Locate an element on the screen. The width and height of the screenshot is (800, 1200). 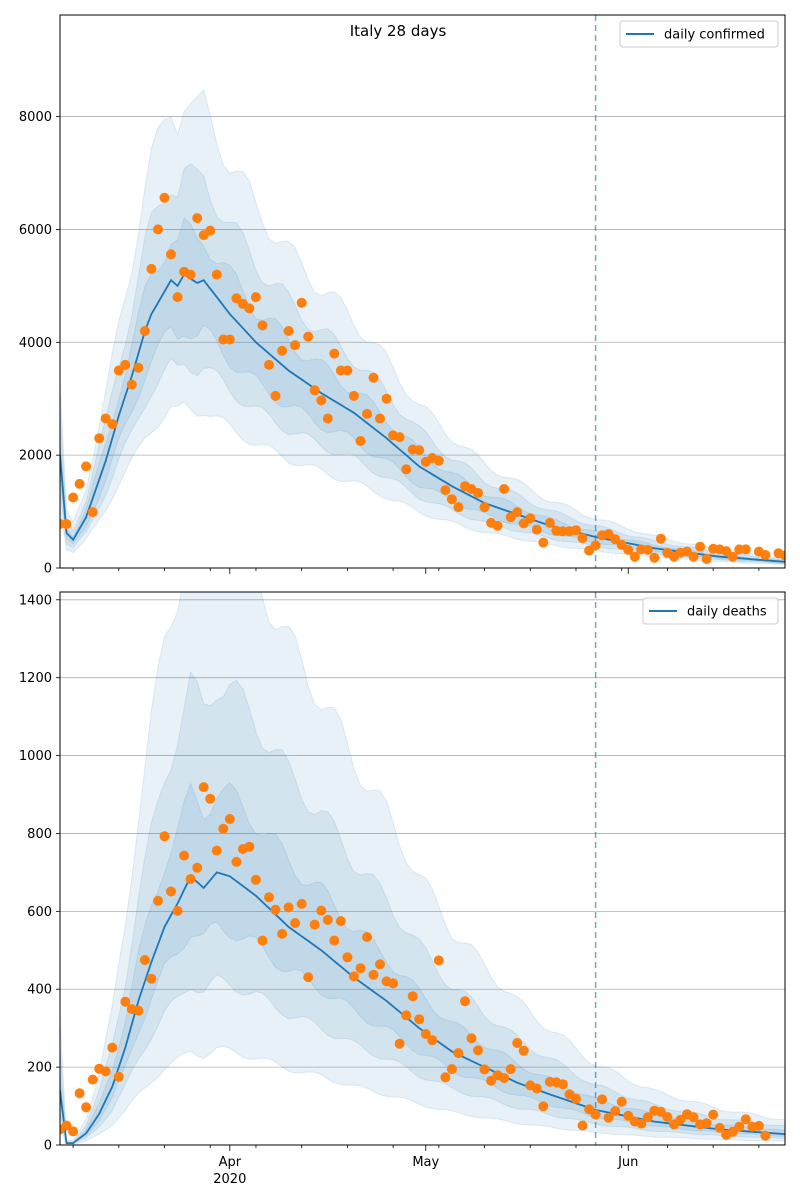
xtick-year-label: 2020 is located at coordinates (229, 1179).